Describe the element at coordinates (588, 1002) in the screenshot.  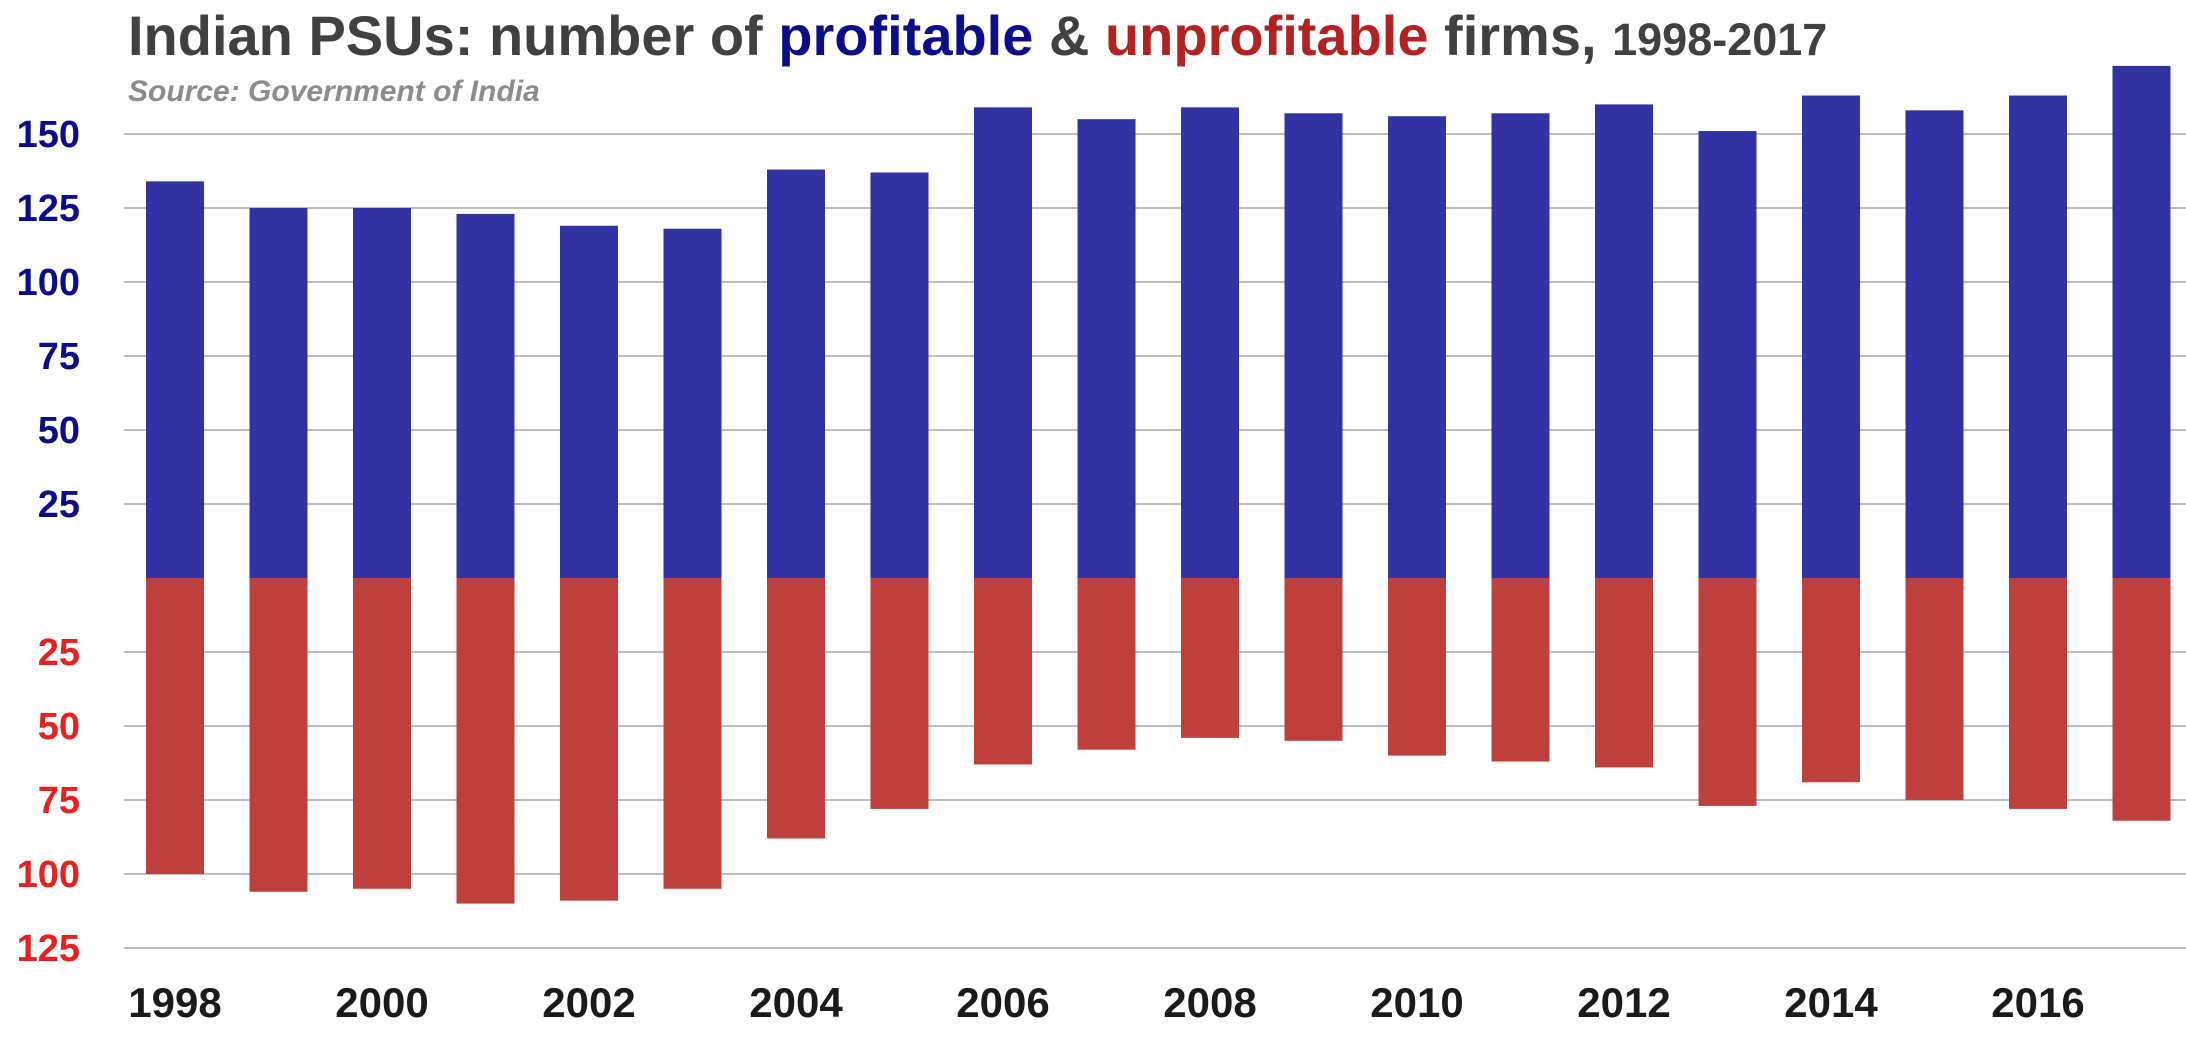
I see `x-tick-label: 2002` at that location.